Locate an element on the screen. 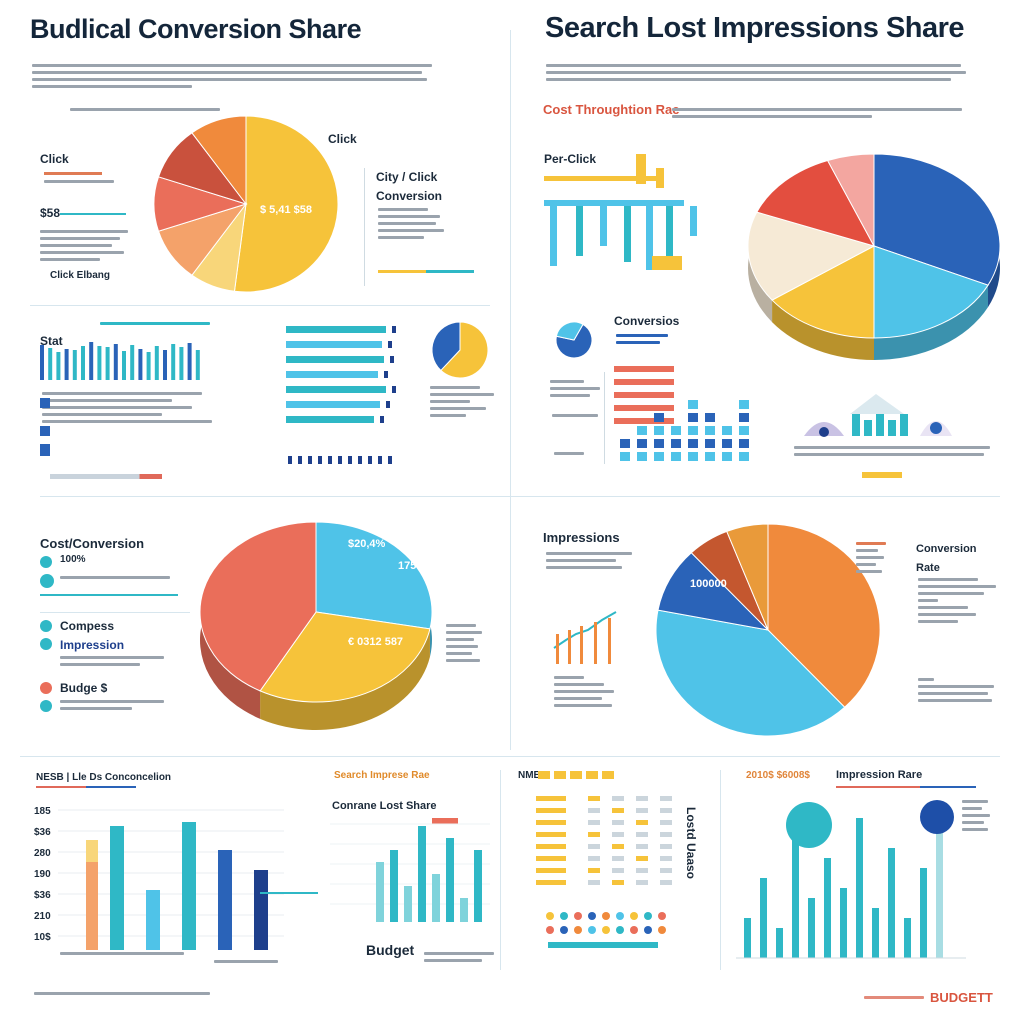 This screenshot has width=1024, height=1024. panel-8-side-label: Lostd Uaaso is located at coordinates (691, 843).